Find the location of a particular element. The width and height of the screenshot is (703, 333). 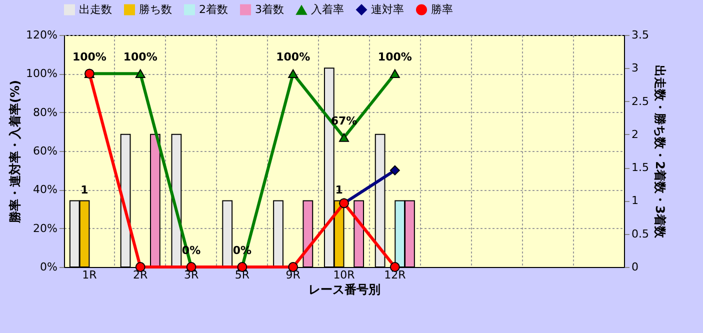

x-axis-title: レース番号別 is located at coordinates (344, 289).